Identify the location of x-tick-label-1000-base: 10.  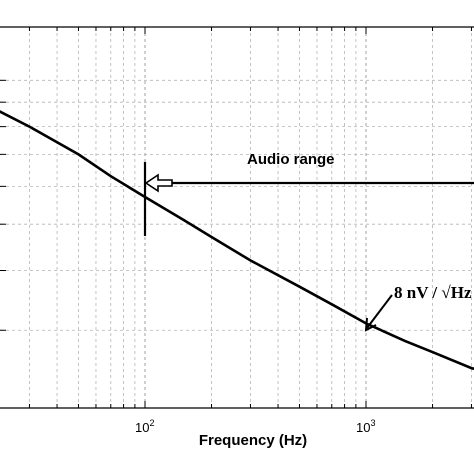
(363, 427).